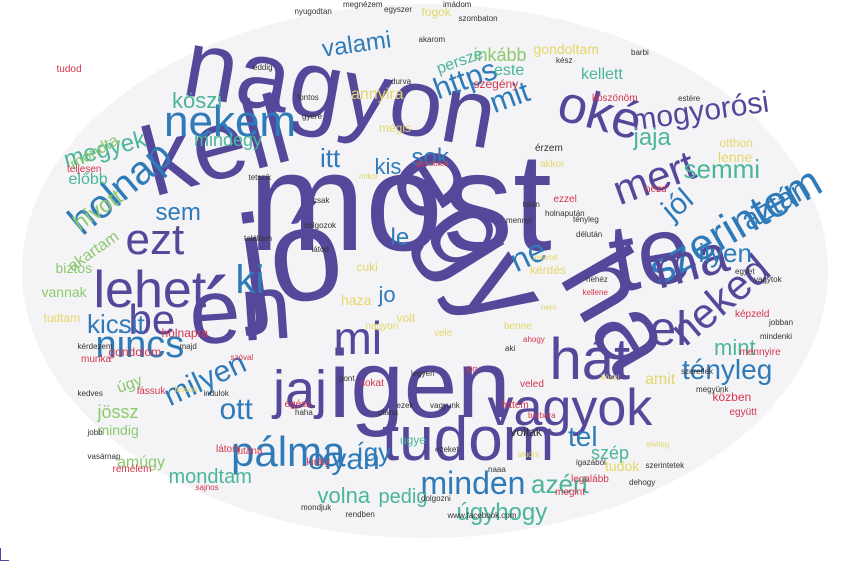 The height and width of the screenshot is (562, 850). Describe the element at coordinates (320, 249) in the screenshot. I see `cloud-word: látod` at that location.